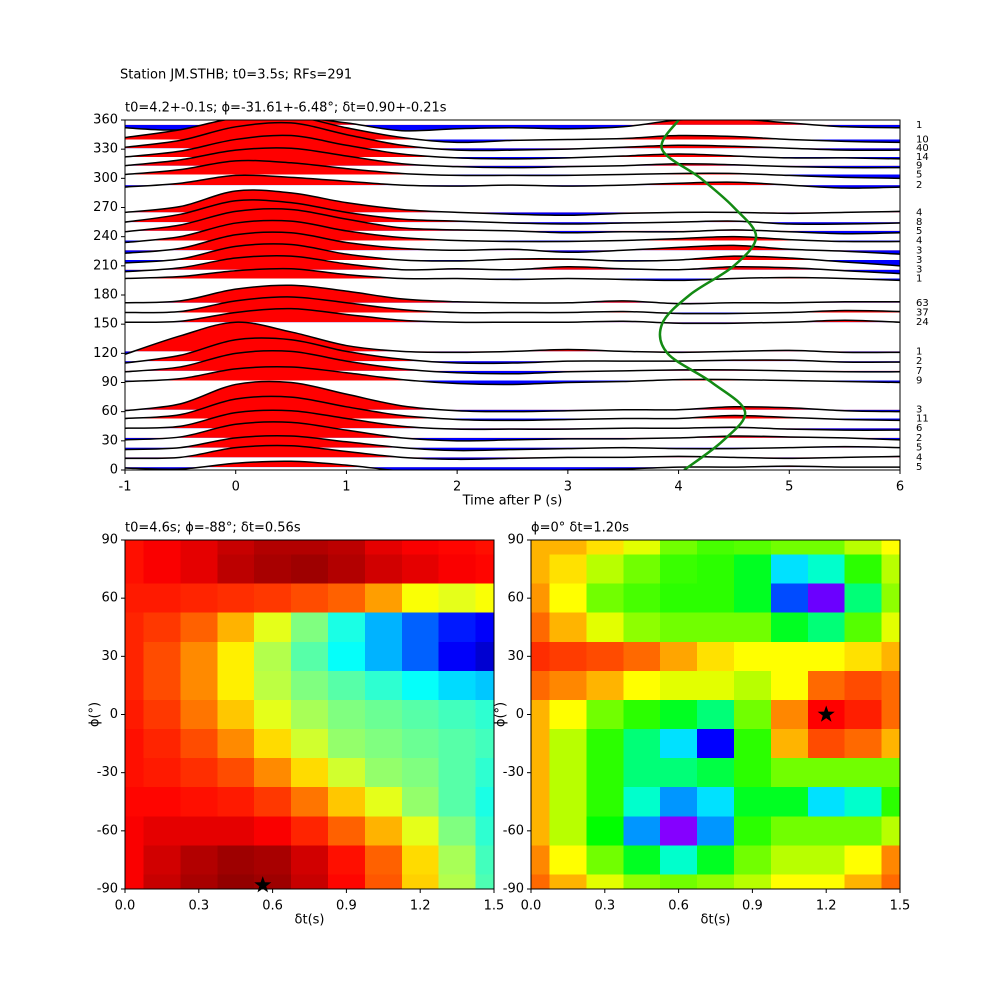  I want to click on fit-curve, so click(708, 295).